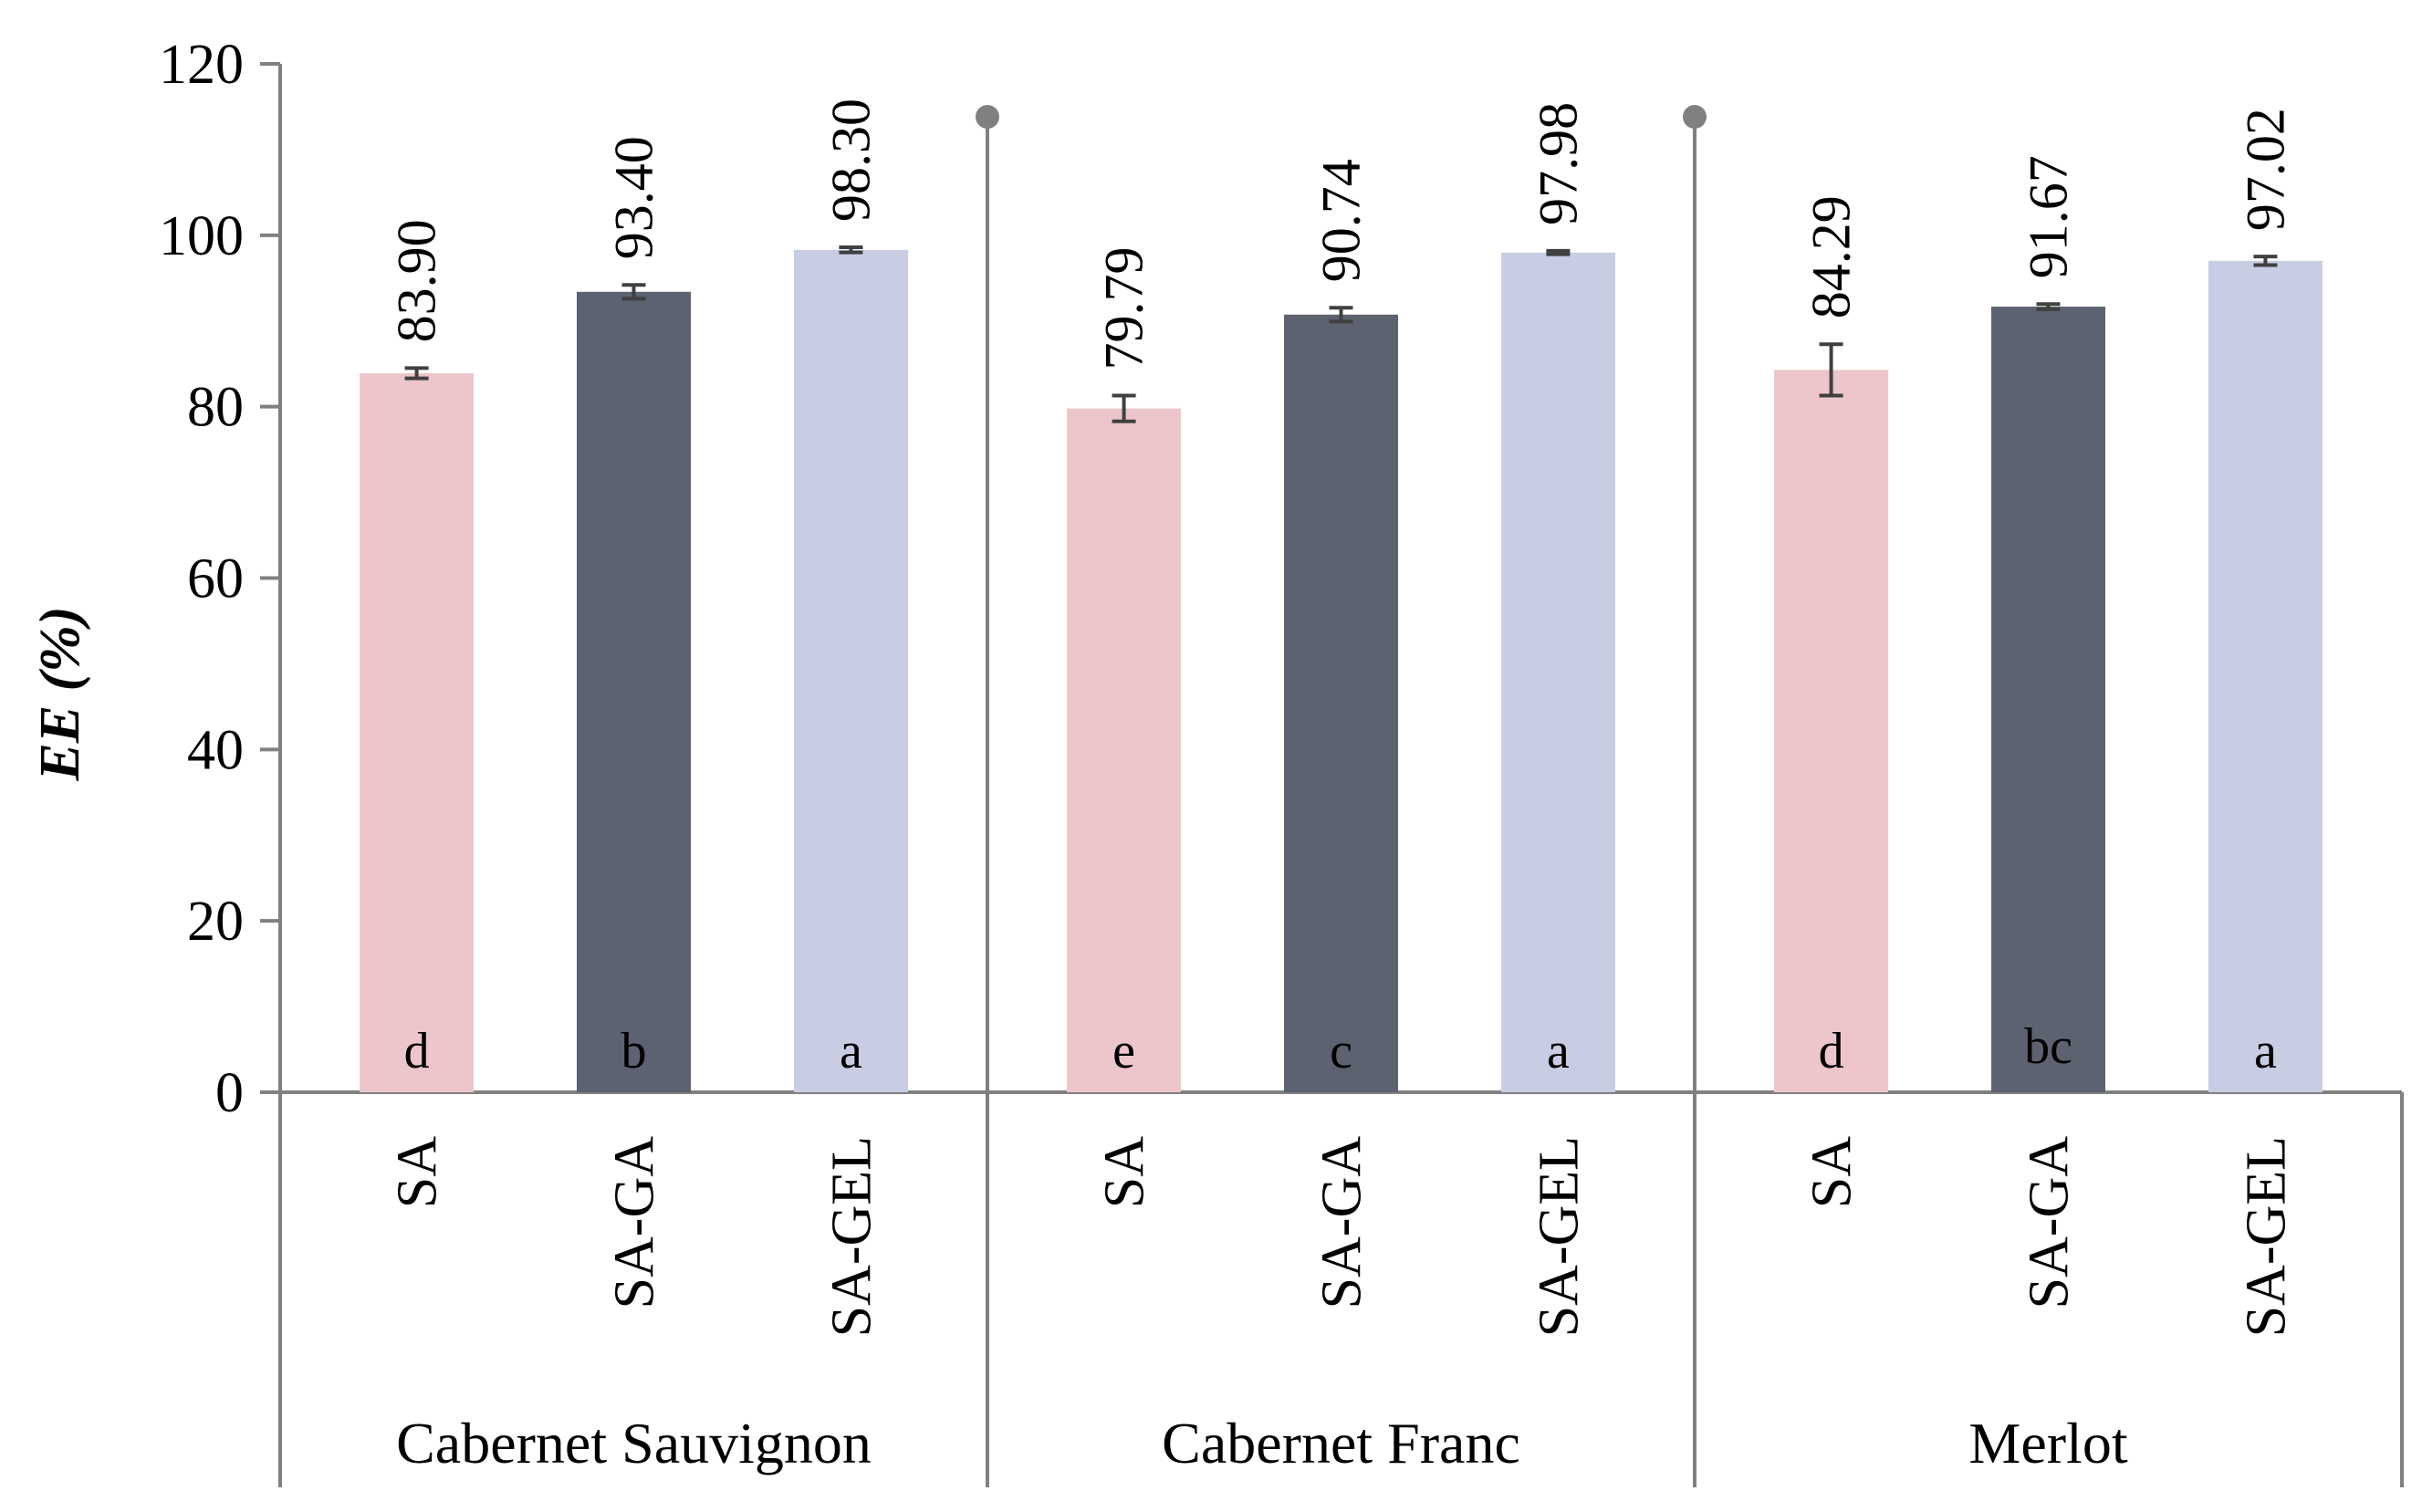 The height and width of the screenshot is (1512, 2422). I want to click on y-tick-label: 120, so click(201, 65).